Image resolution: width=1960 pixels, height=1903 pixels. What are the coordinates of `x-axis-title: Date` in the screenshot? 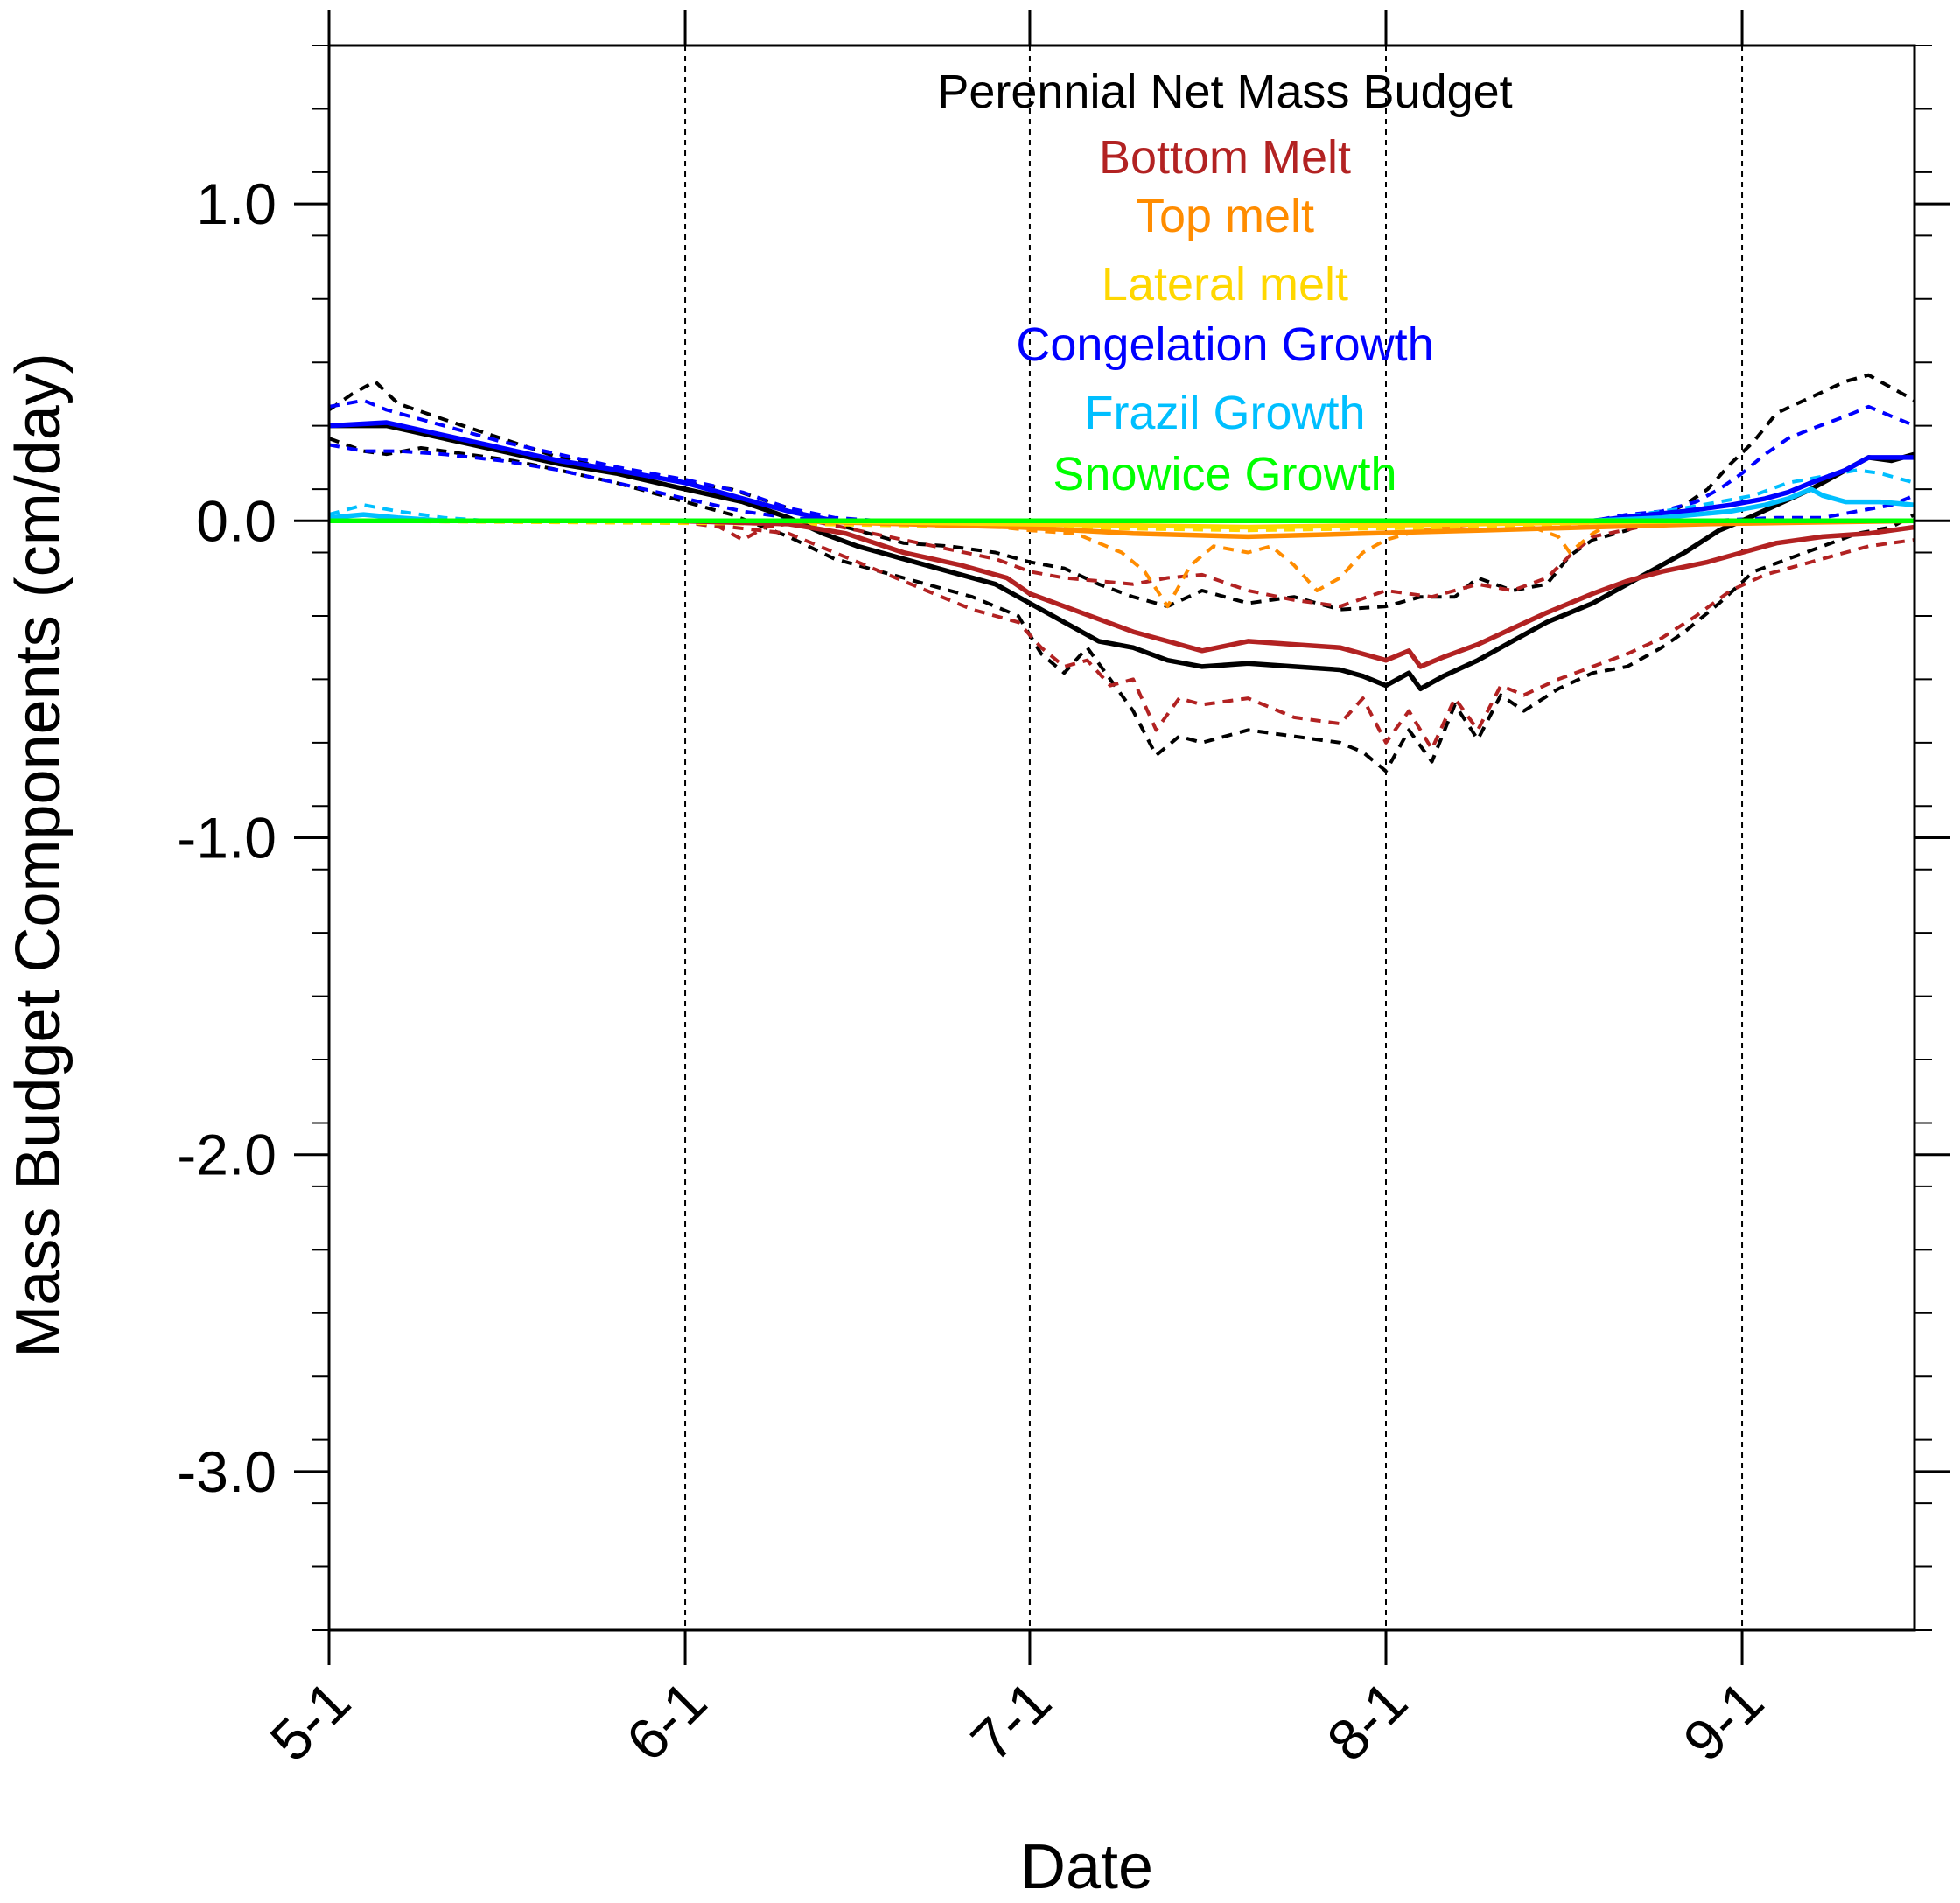 It's located at (1086, 1867).